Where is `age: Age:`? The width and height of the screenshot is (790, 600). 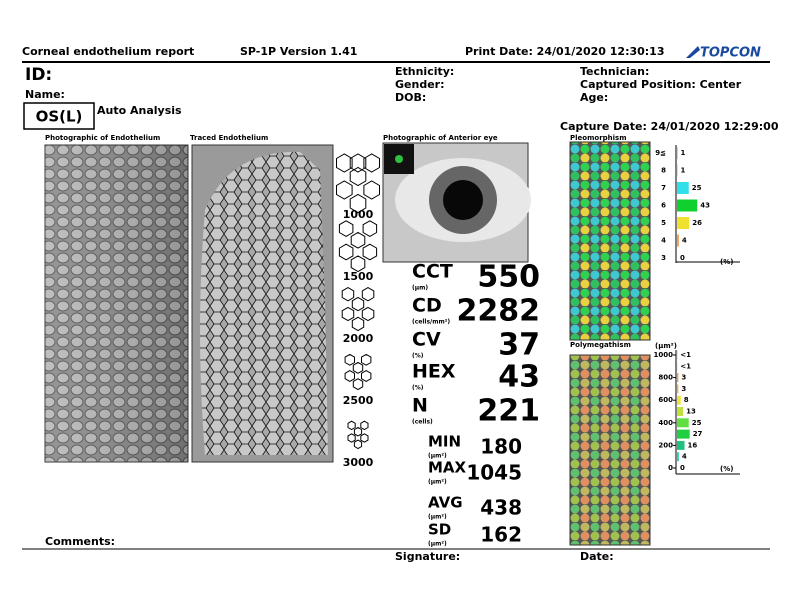
age: Age: is located at coordinates (594, 97).